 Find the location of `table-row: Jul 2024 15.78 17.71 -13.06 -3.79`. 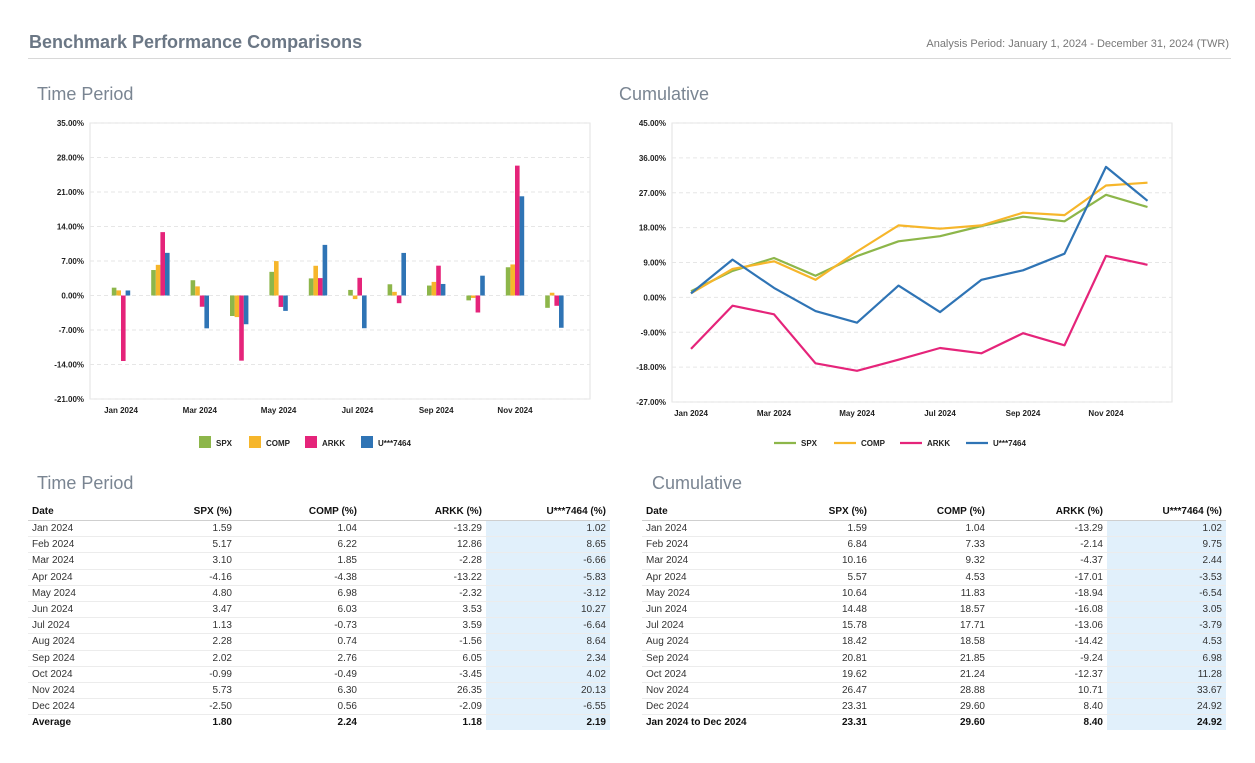

table-row: Jul 2024 15.78 17.71 -13.06 -3.79 is located at coordinates (934, 626).